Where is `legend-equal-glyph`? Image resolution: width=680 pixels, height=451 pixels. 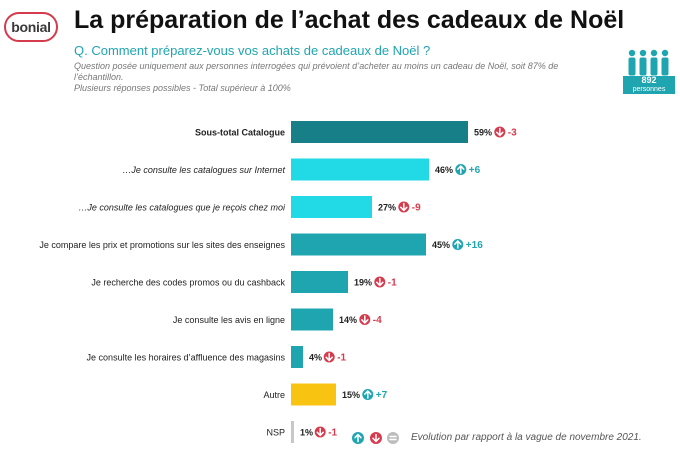
legend-equal-glyph is located at coordinates (393, 438).